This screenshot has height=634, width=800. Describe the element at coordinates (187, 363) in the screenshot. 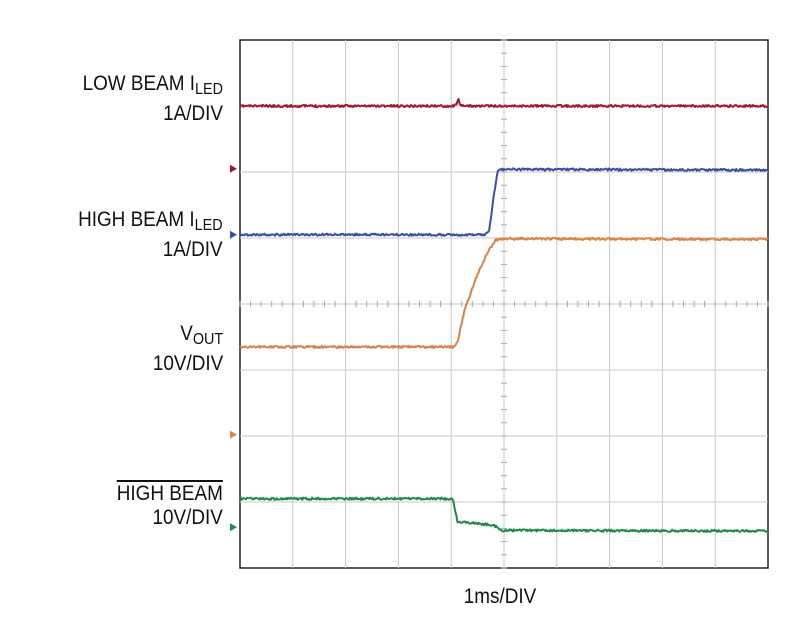

I see `label-vout-scale: 10V/DIV` at that location.